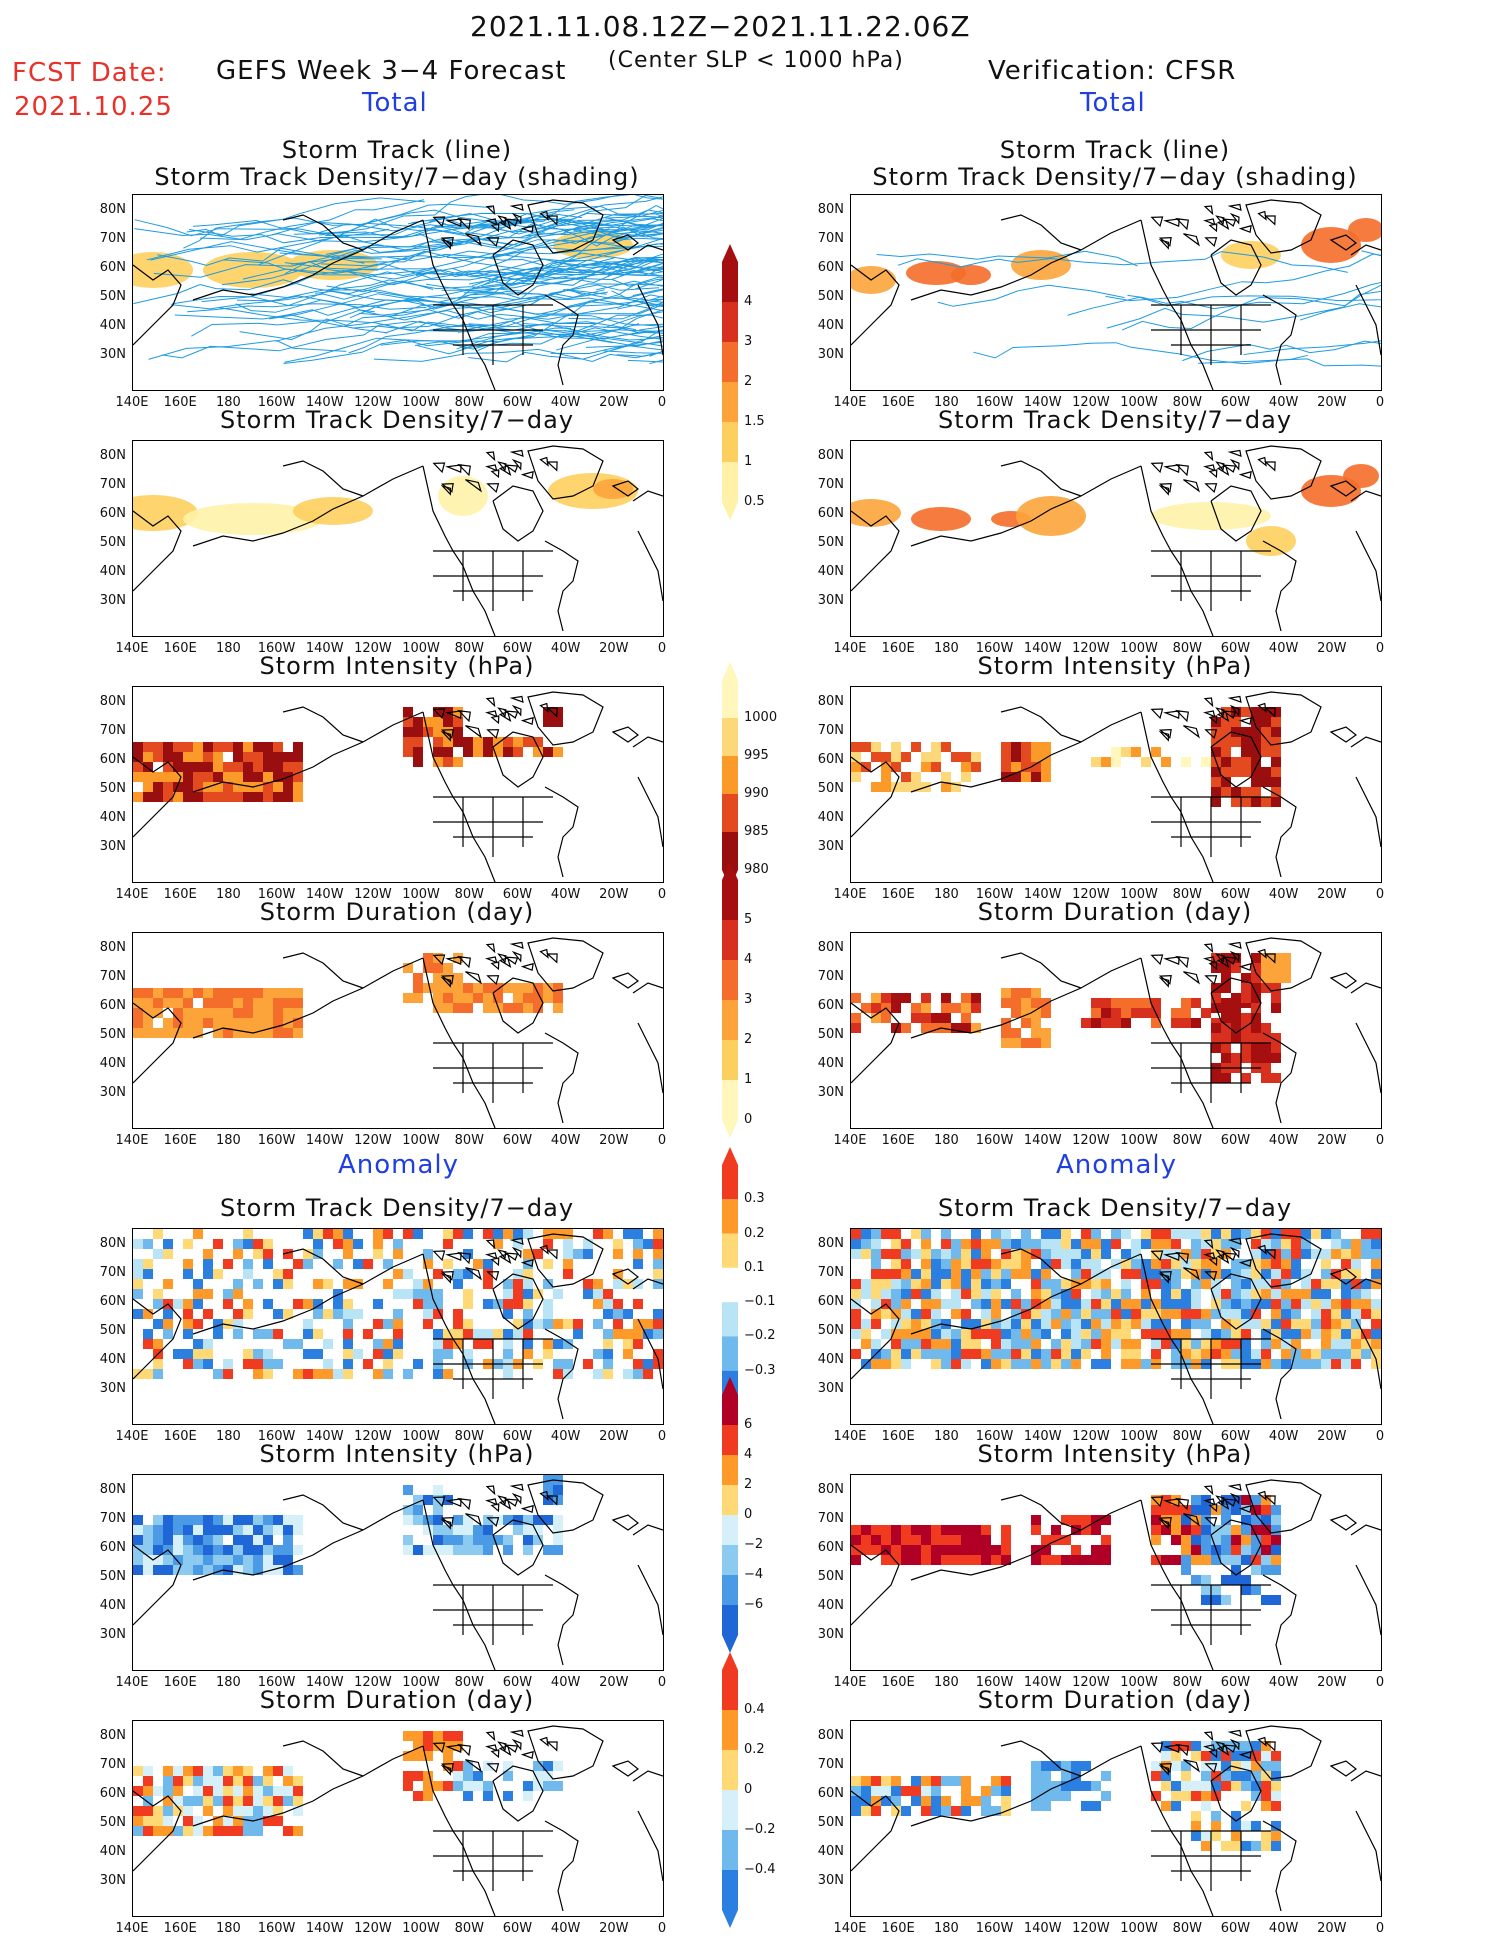 The height and width of the screenshot is (1936, 1487). I want to click on colorbar-label: 2, so click(748, 1484).